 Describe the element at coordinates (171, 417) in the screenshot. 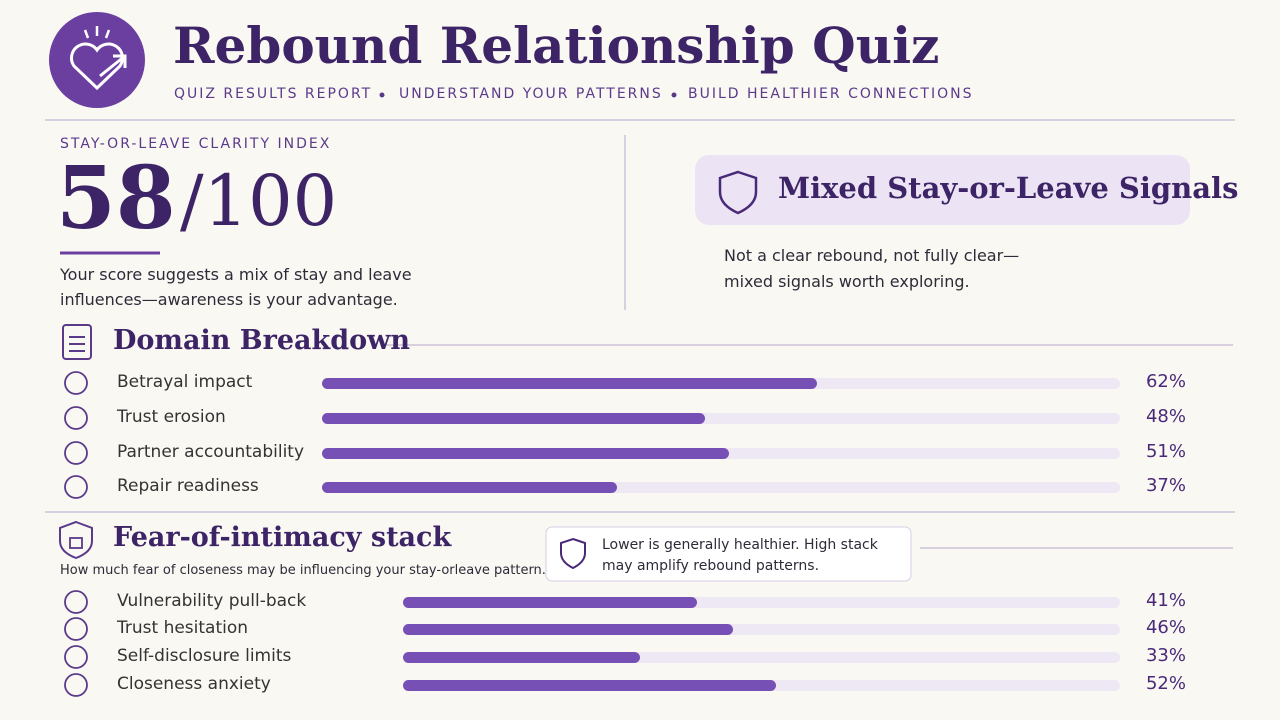

I see `row-label: Trust erosion` at that location.